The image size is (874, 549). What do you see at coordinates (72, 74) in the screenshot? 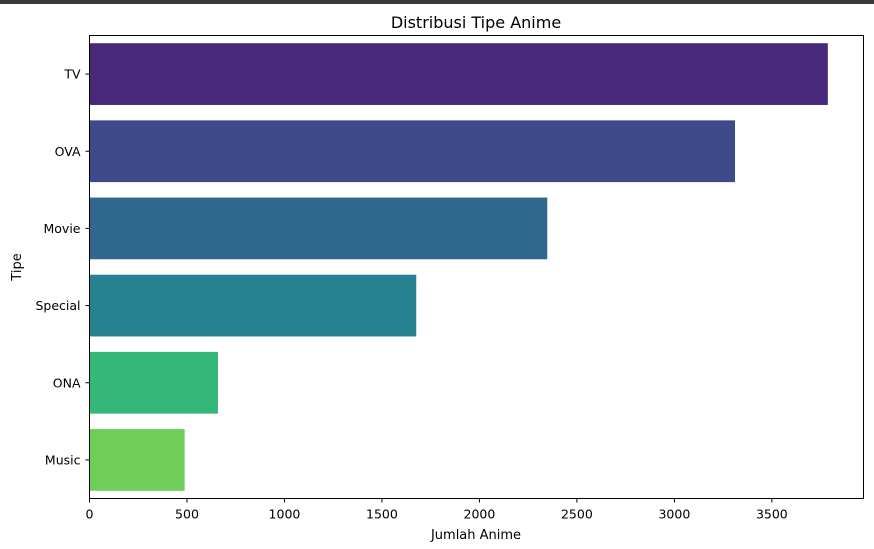
I see `y-tick-label: TV` at bounding box center [72, 74].